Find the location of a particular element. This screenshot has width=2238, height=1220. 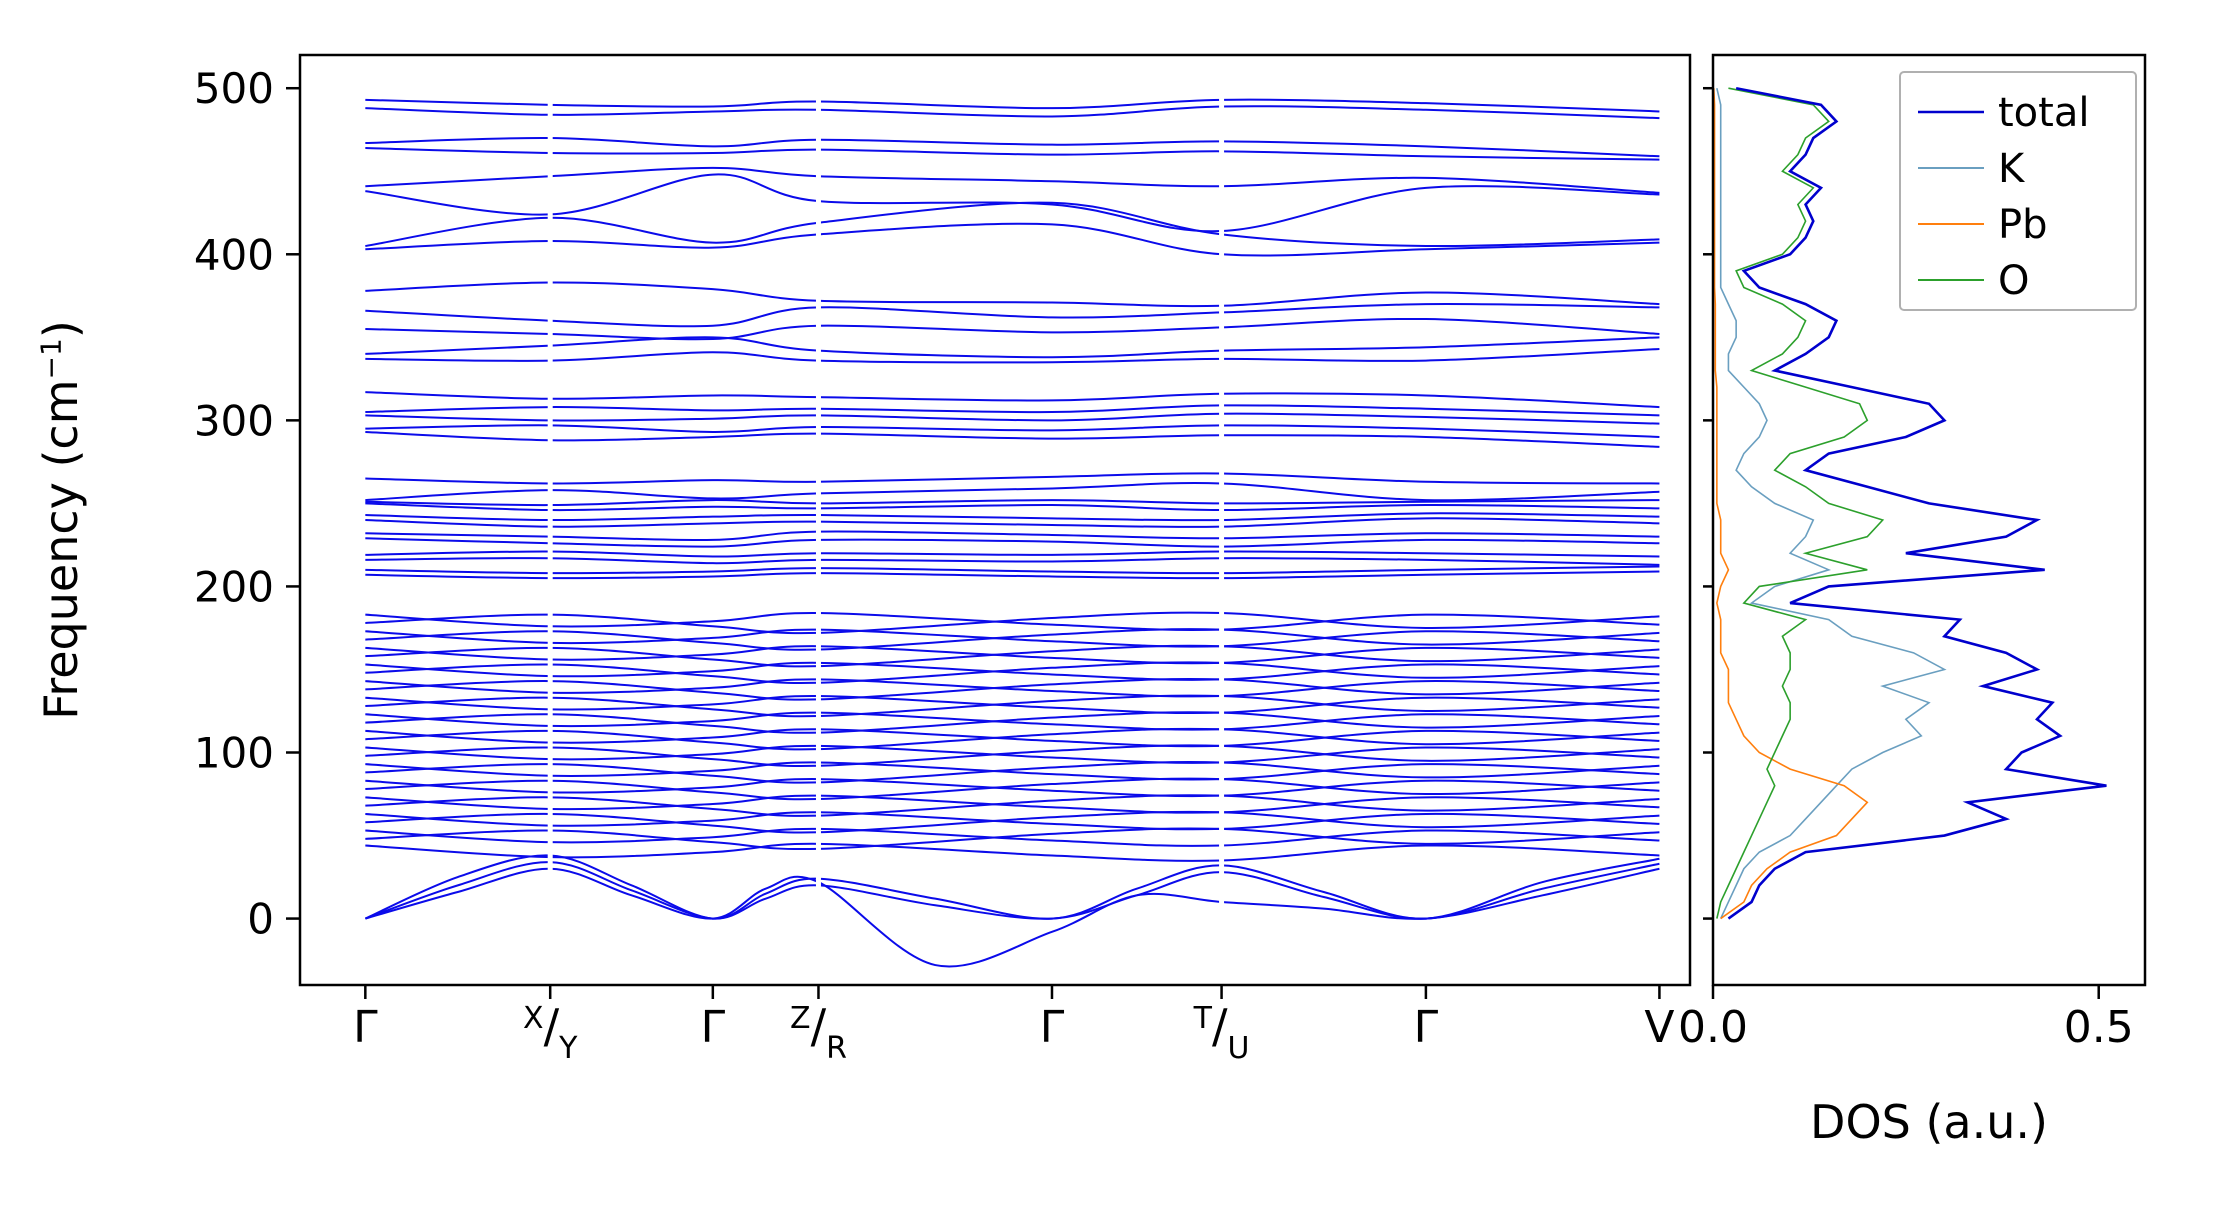

k-point-label: V is located at coordinates (1659, 1027).